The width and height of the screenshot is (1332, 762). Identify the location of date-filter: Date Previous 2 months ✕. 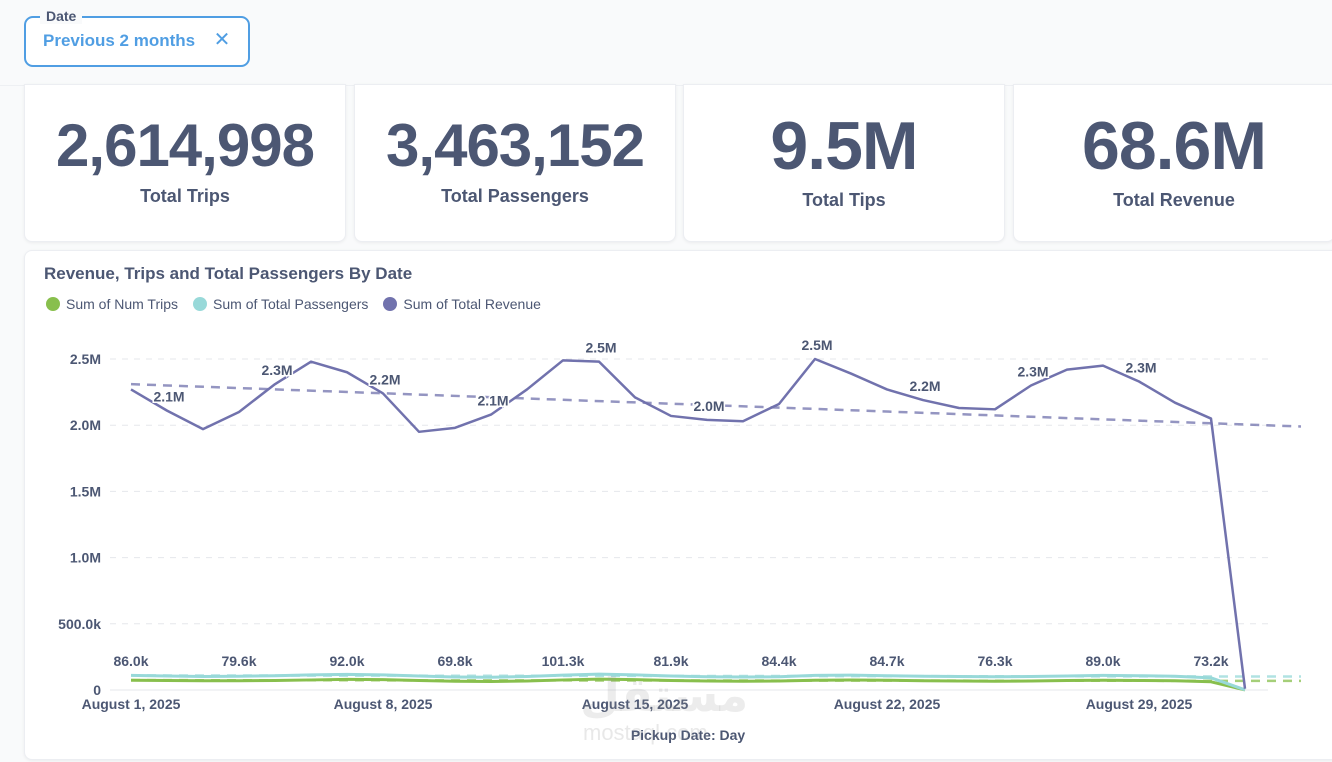
(137, 37).